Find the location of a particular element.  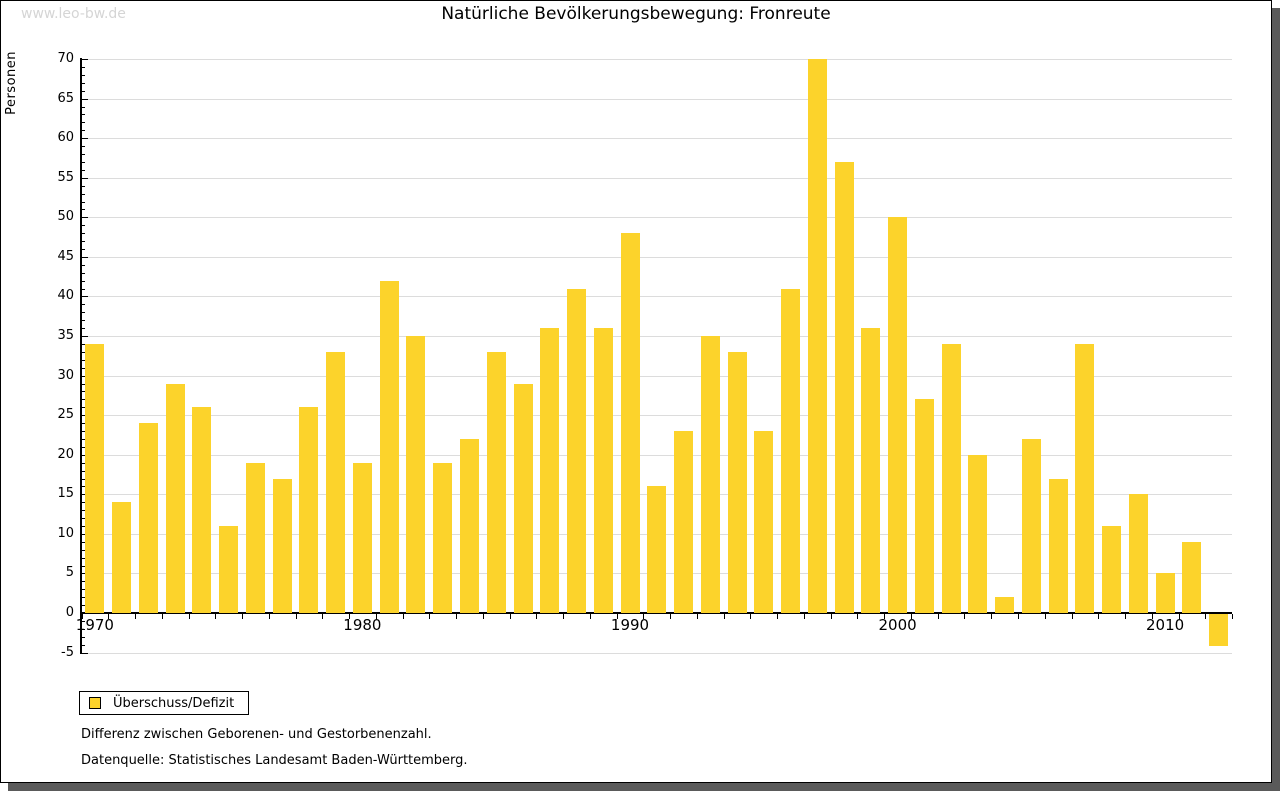

y-tick-label-25: 25 is located at coordinates (65, 415).